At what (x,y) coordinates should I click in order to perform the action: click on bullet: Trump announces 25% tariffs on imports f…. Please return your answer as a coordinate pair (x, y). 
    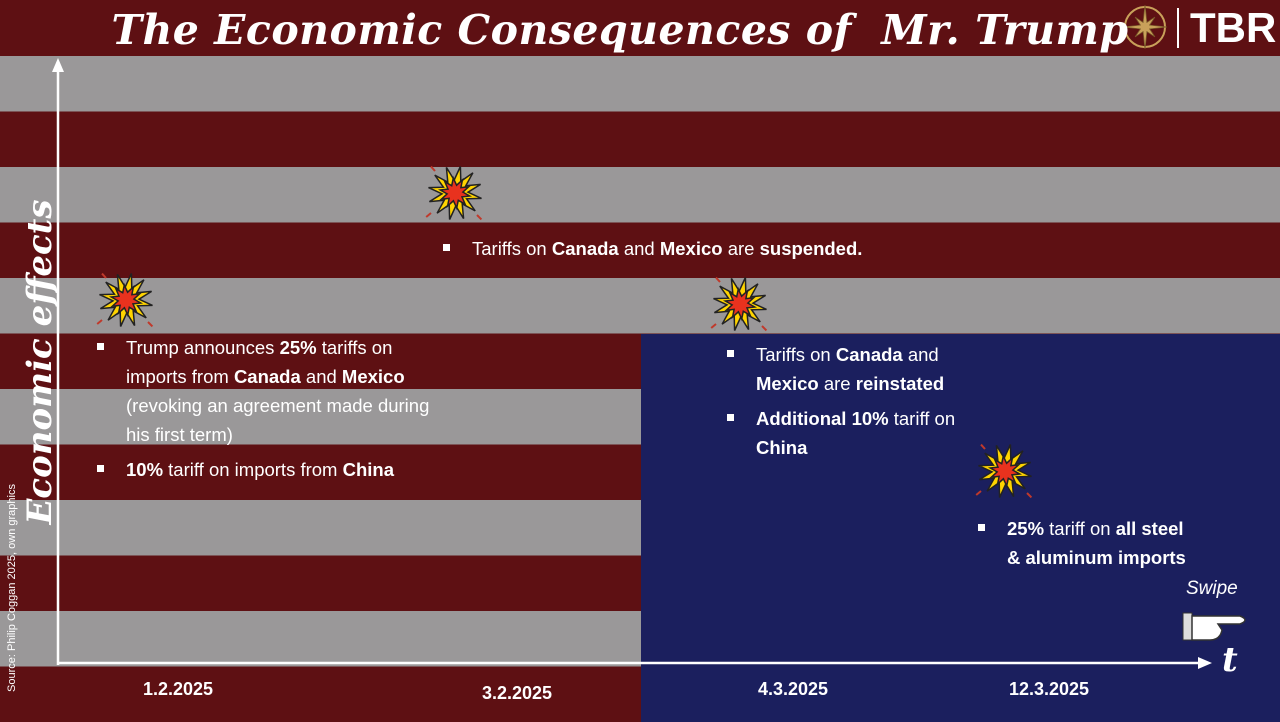
    Looking at the image, I should click on (277, 391).